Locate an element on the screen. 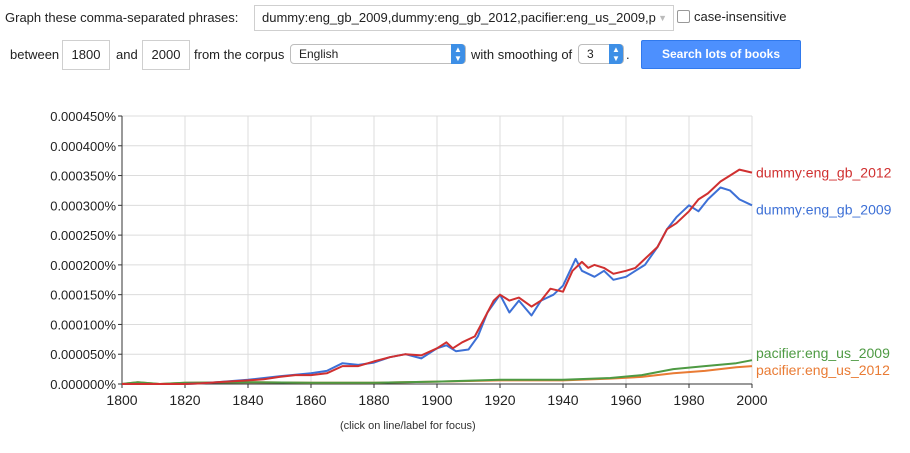 This screenshot has height=453, width=910. corpus-select: English ▲ ▼ is located at coordinates (378, 54).